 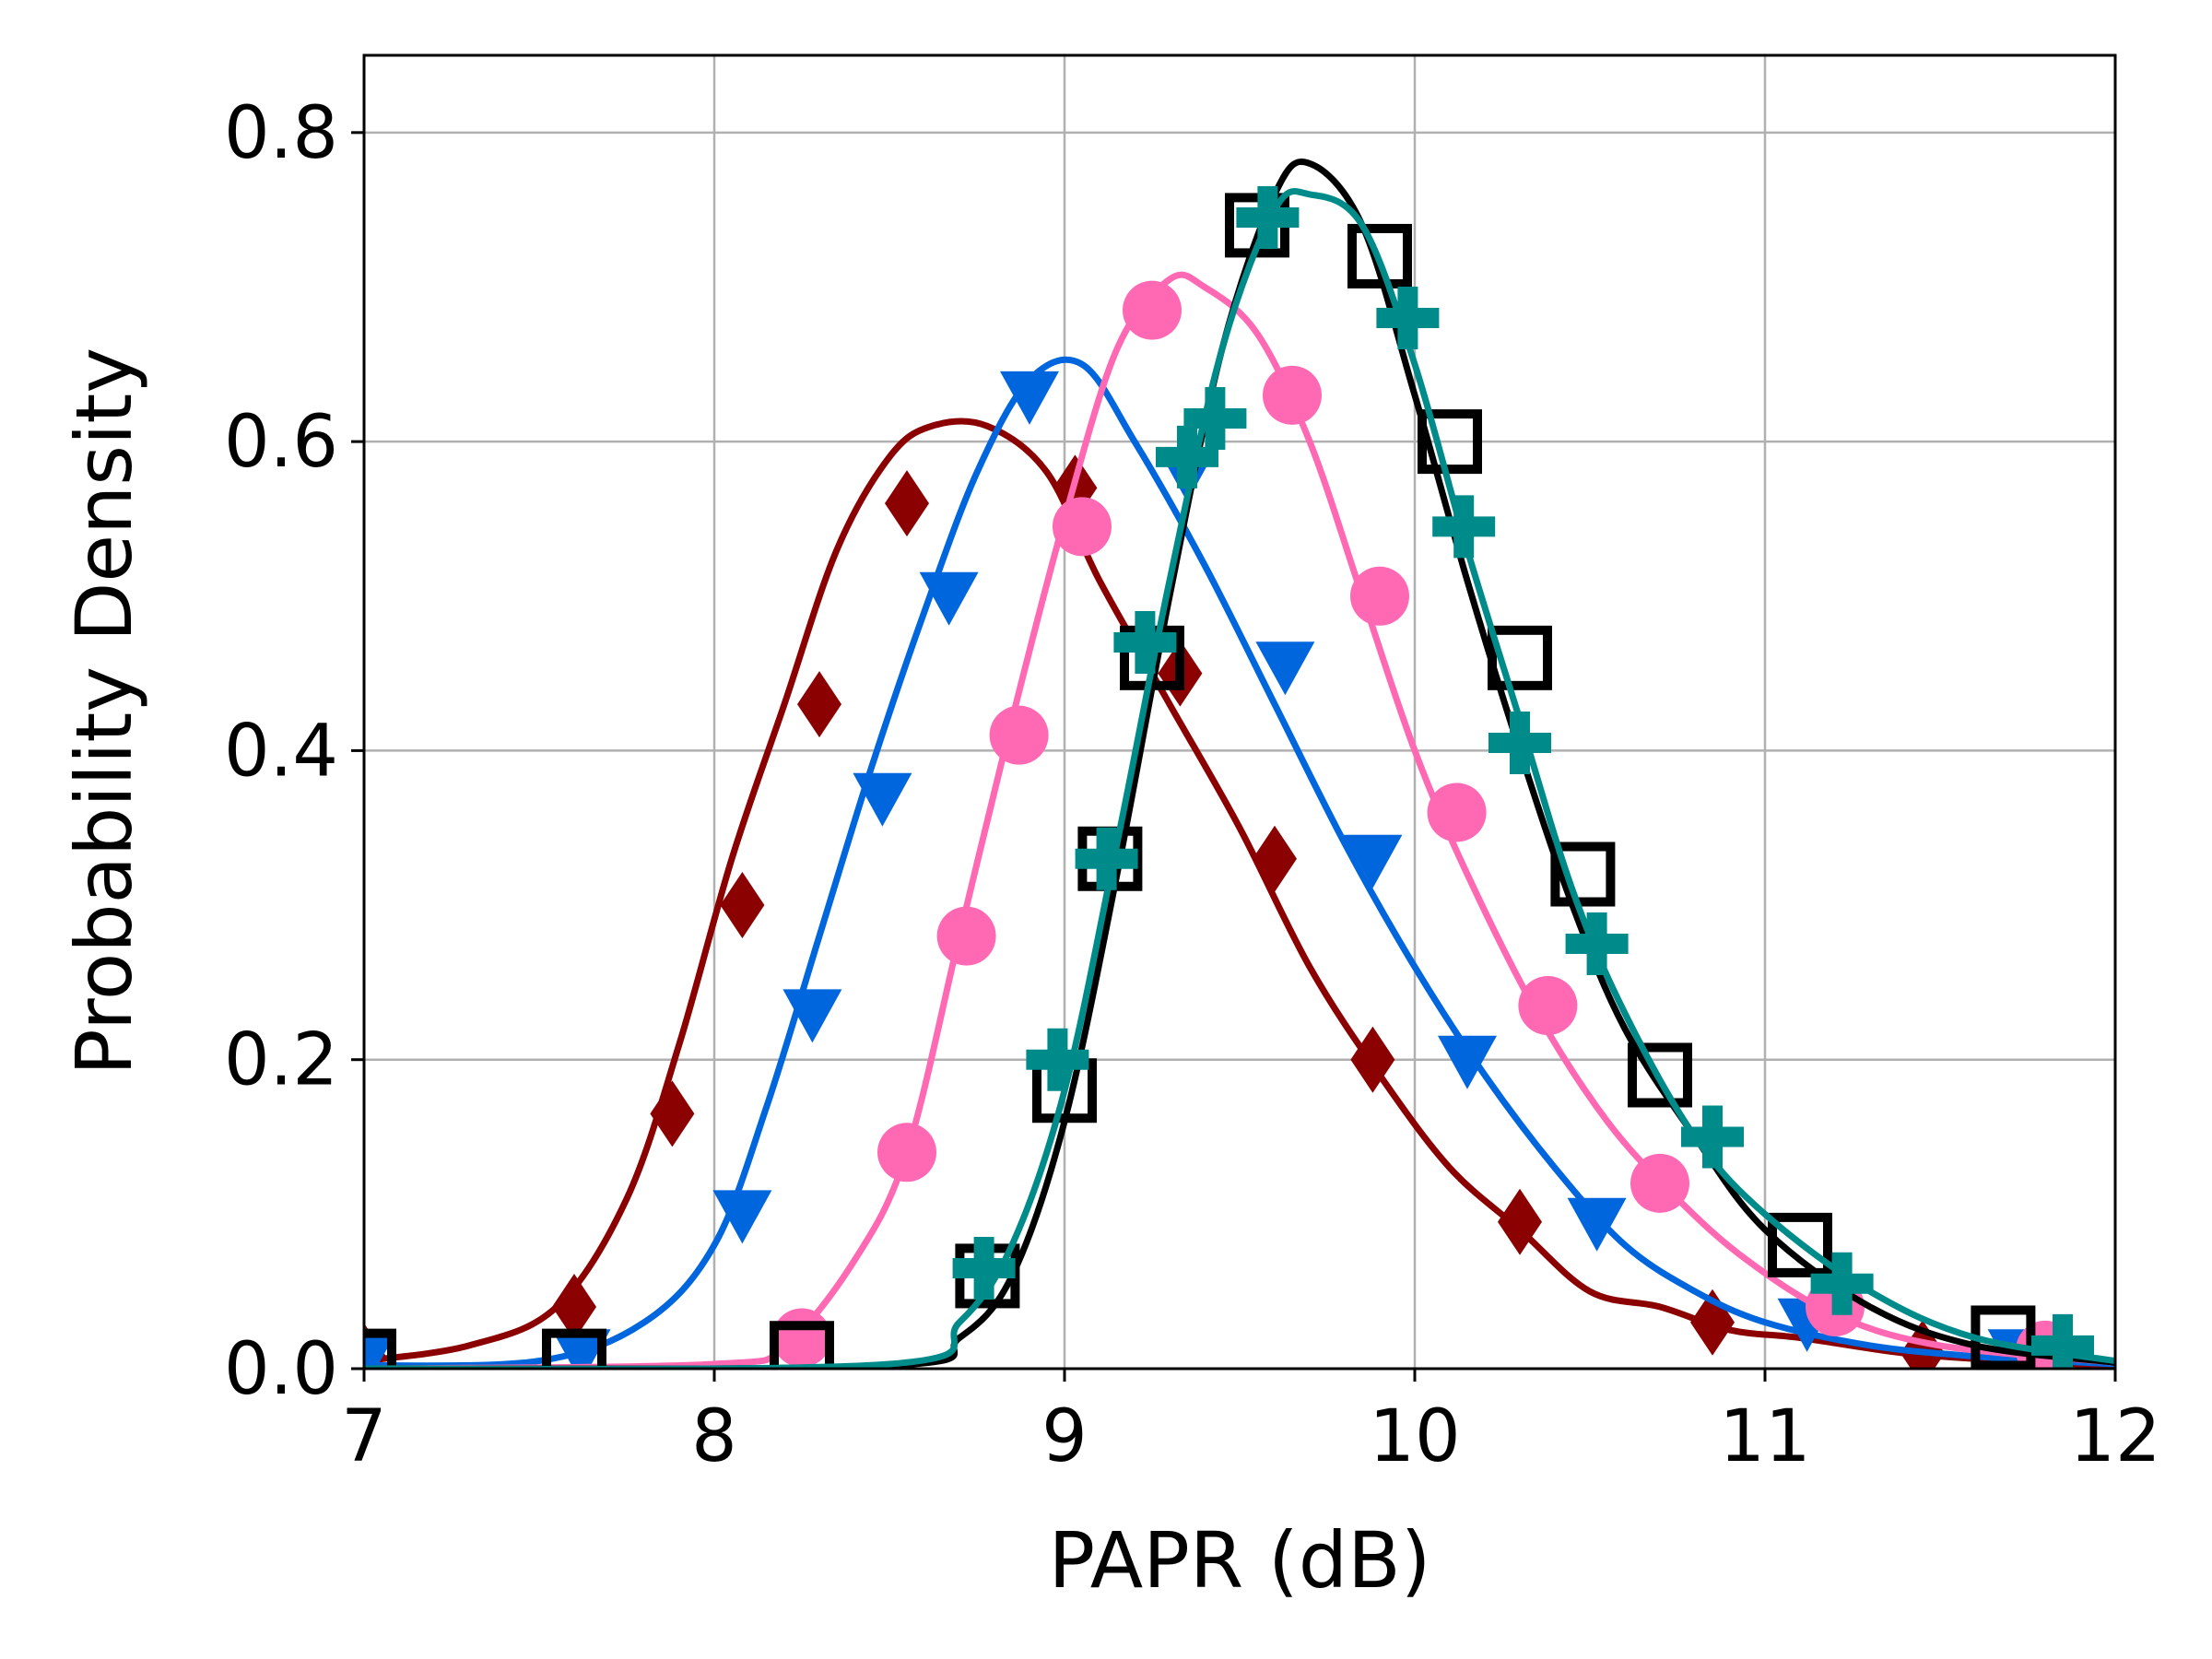 What do you see at coordinates (1240, 1560) in the screenshot?
I see `x-axis-label: PAPR (dB)` at bounding box center [1240, 1560].